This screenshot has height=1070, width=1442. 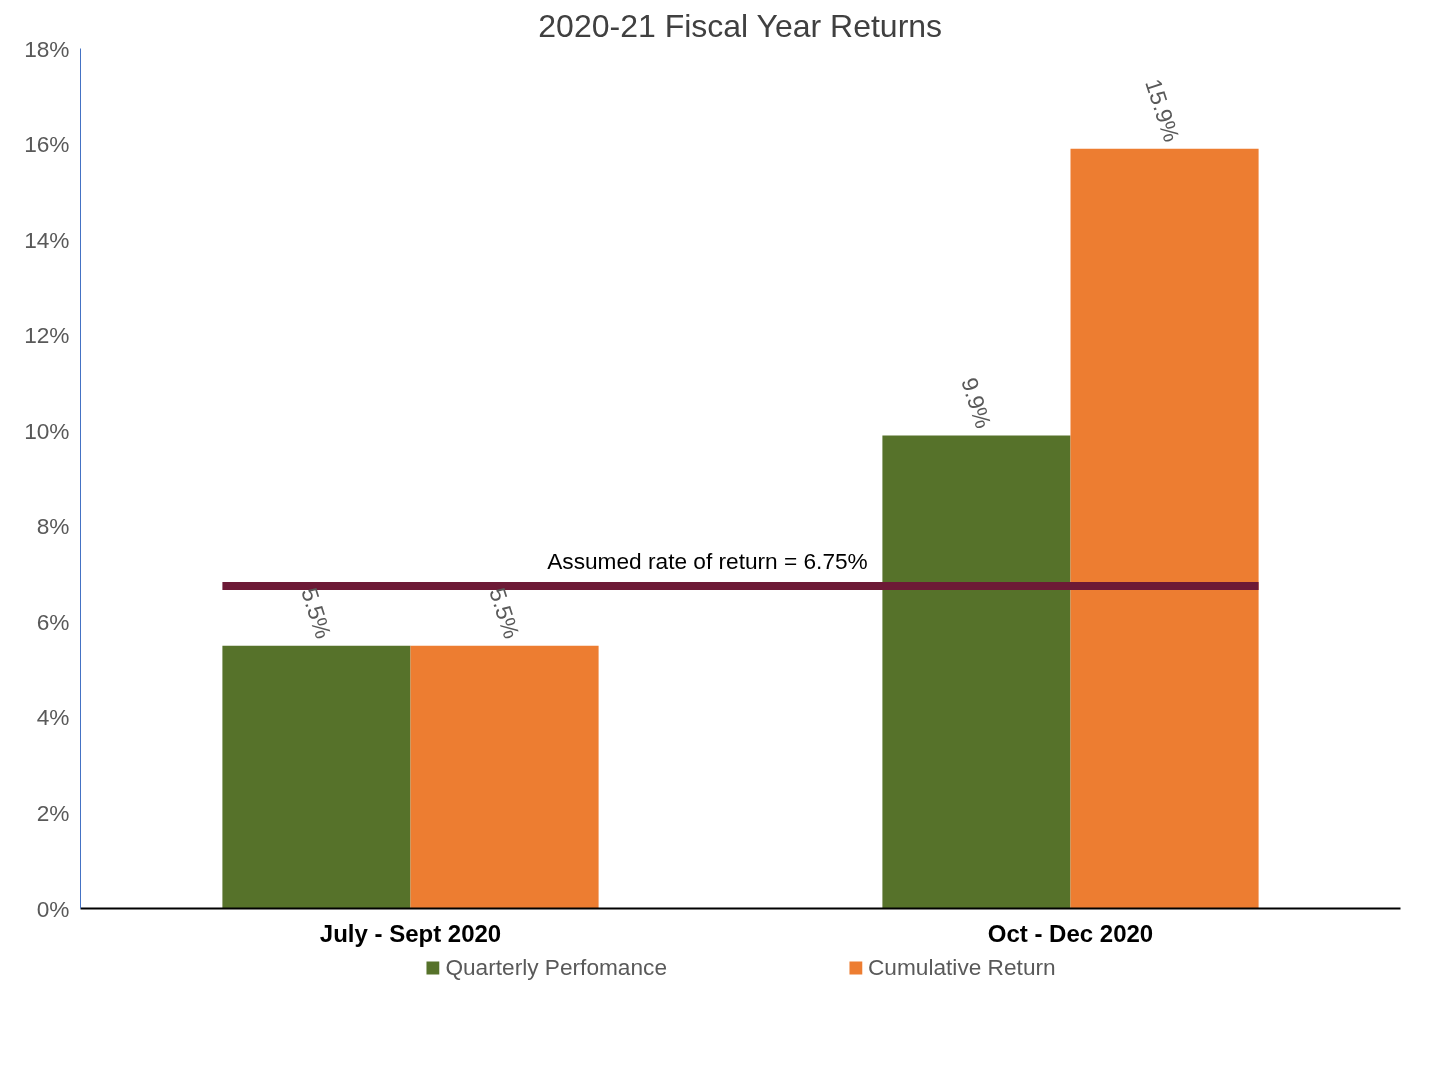 I want to click on y-tick-label: 8%, so click(x=53, y=526).